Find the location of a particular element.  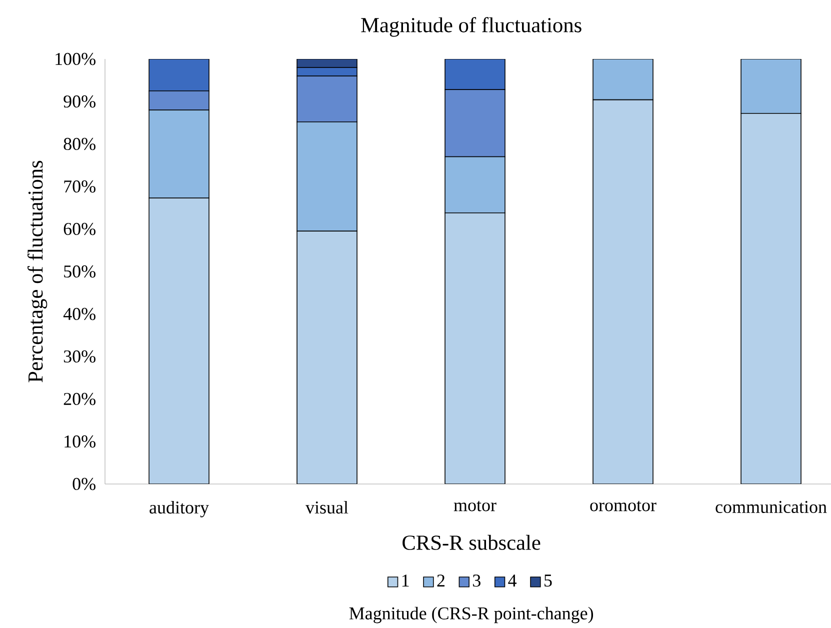

y-tick-label: 60% is located at coordinates (80, 229).